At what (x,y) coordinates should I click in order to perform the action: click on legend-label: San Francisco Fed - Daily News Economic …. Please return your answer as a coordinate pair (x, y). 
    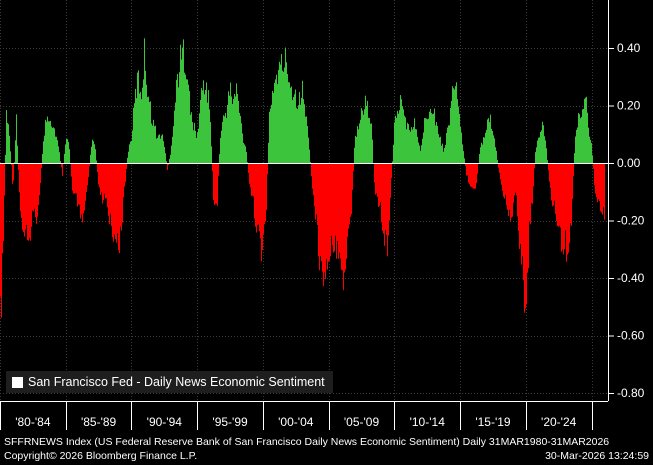
    Looking at the image, I should click on (176, 382).